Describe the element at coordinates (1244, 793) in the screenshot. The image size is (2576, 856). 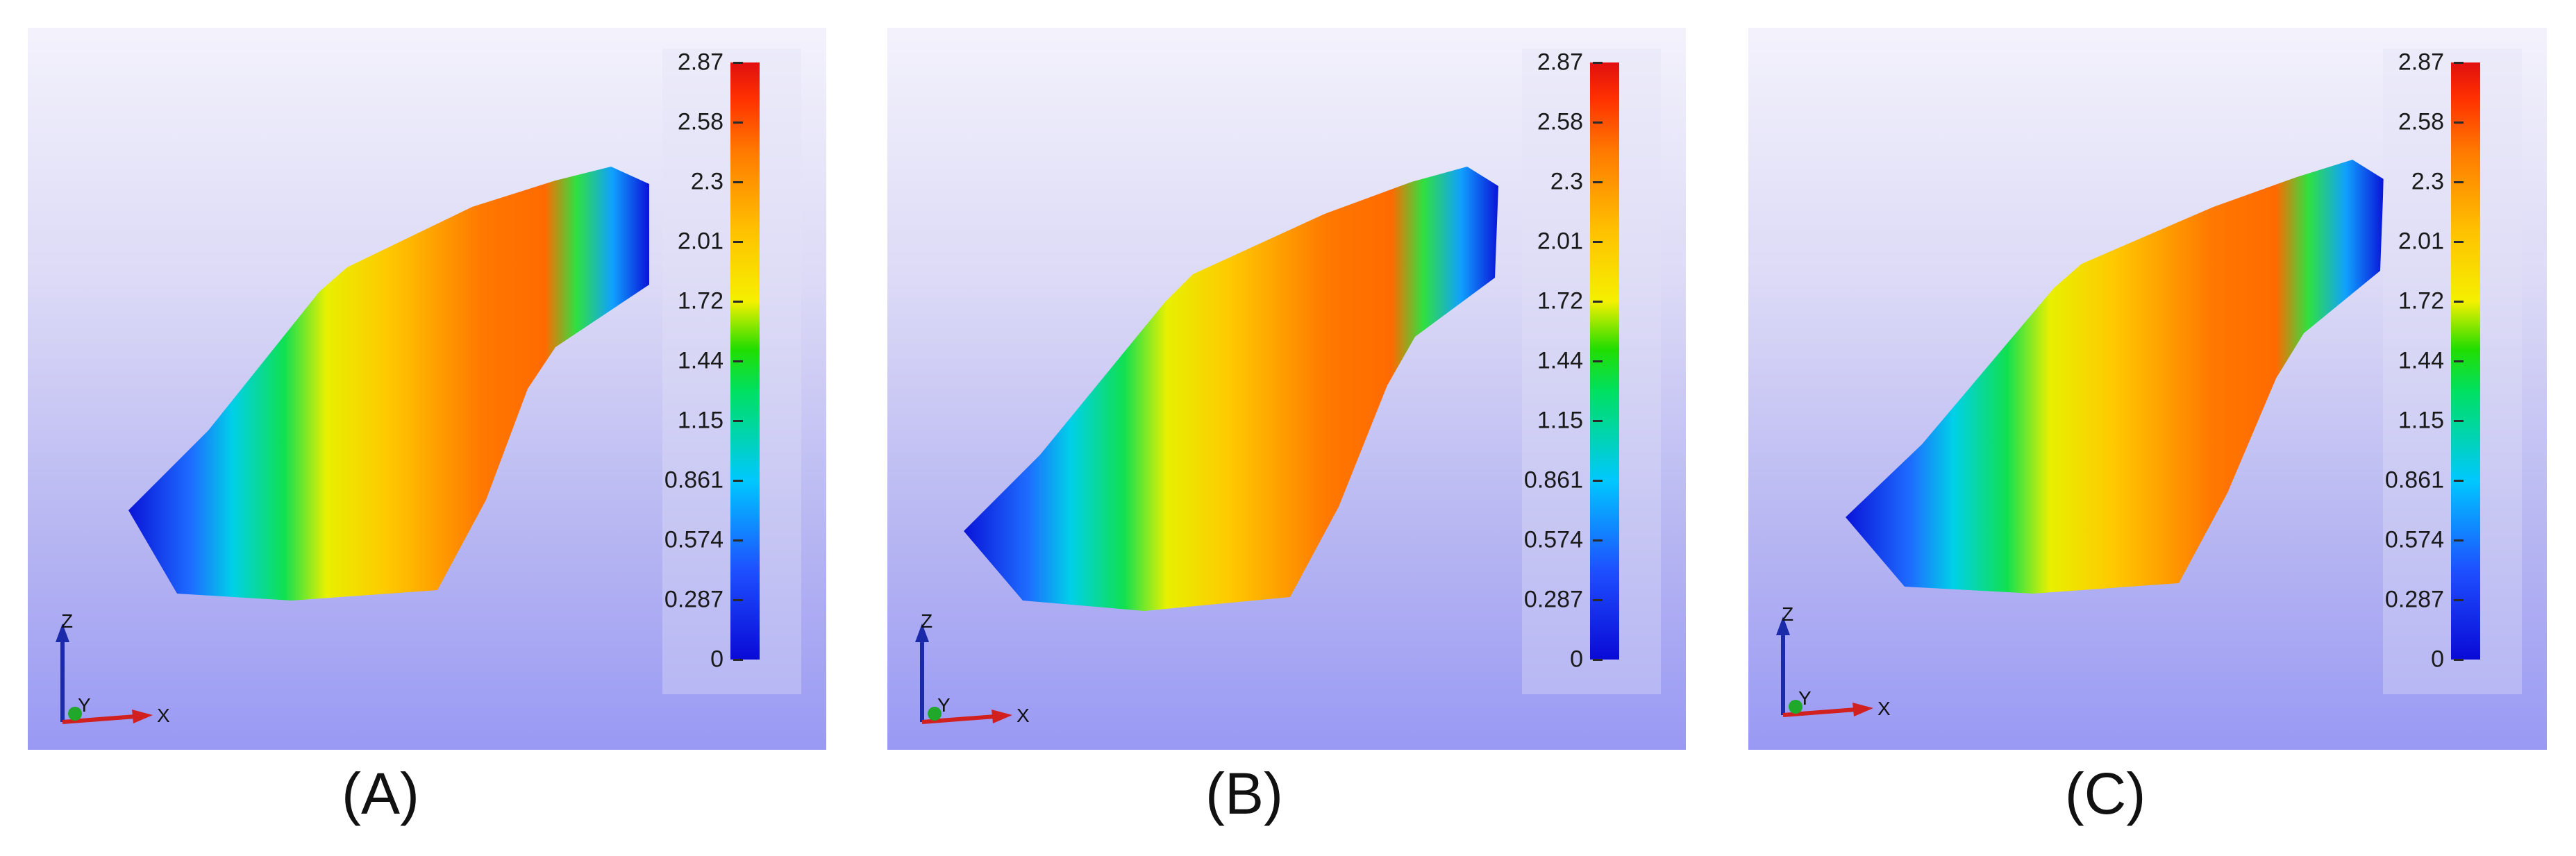
I see `caption-b: (B)` at that location.